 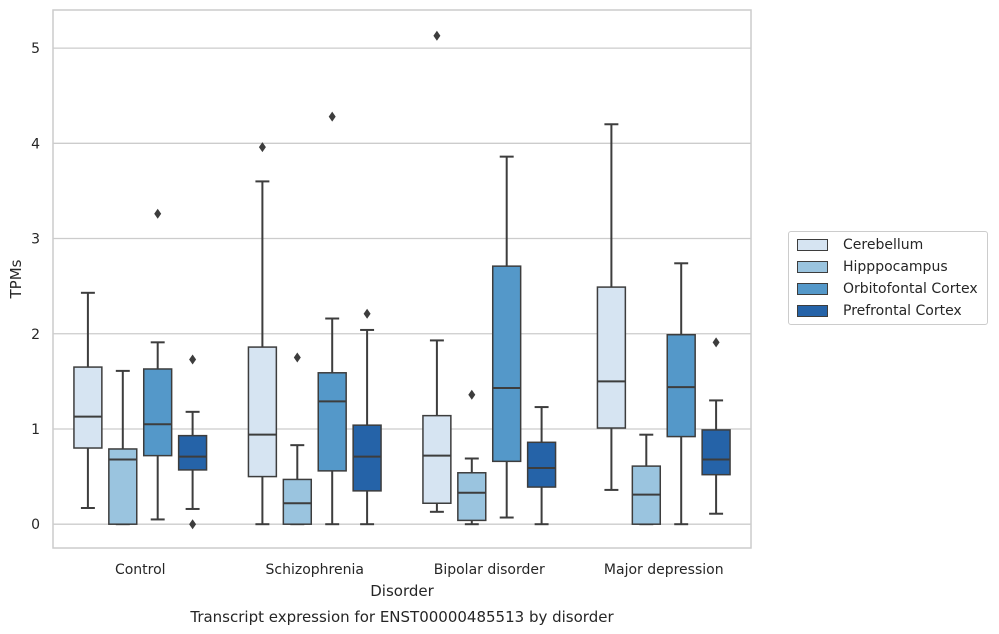 I want to click on legend-label: Orbitofontal Cortex, so click(x=910, y=289).